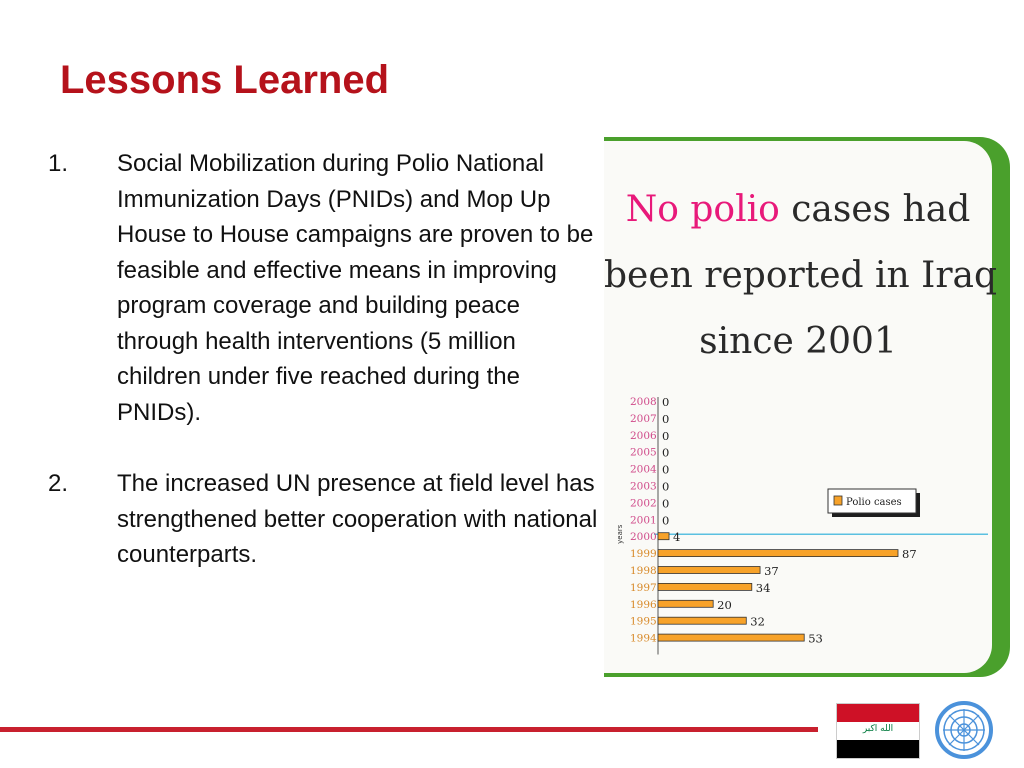  I want to click on lesson-number: 1., so click(58, 163).